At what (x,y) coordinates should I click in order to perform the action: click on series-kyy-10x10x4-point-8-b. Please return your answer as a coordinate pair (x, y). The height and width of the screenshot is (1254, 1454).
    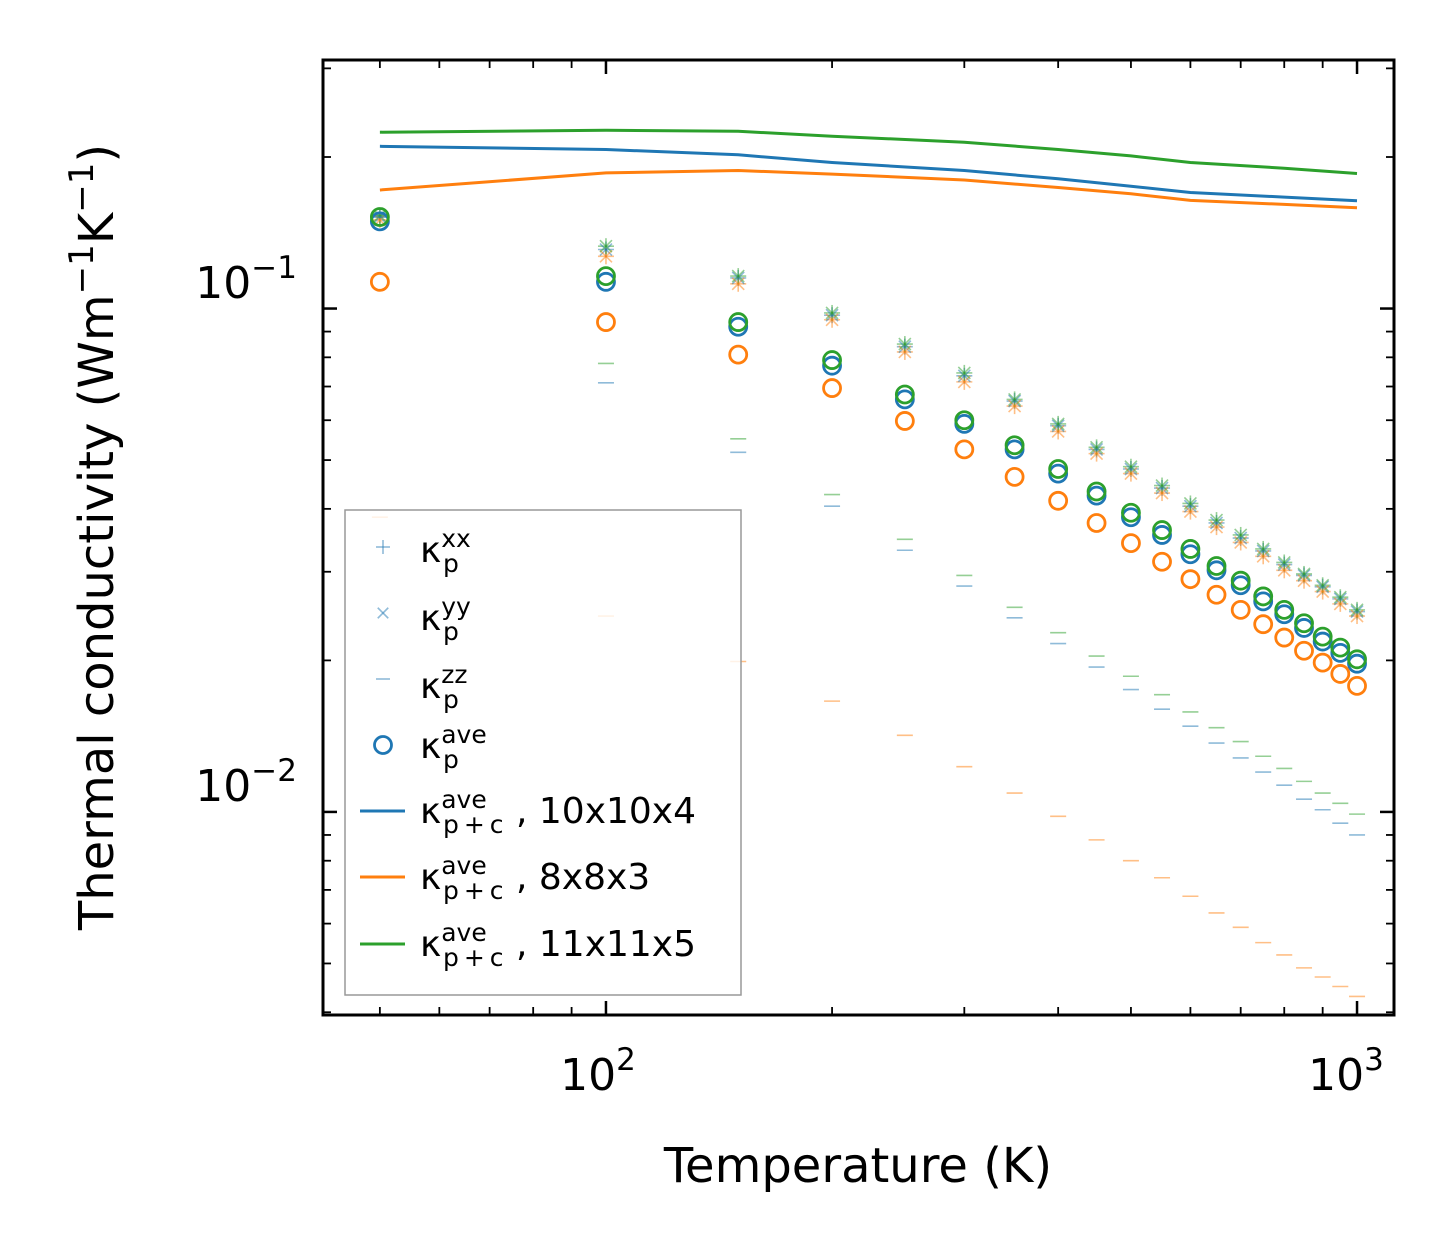
    Looking at the image, I should click on (1097, 449).